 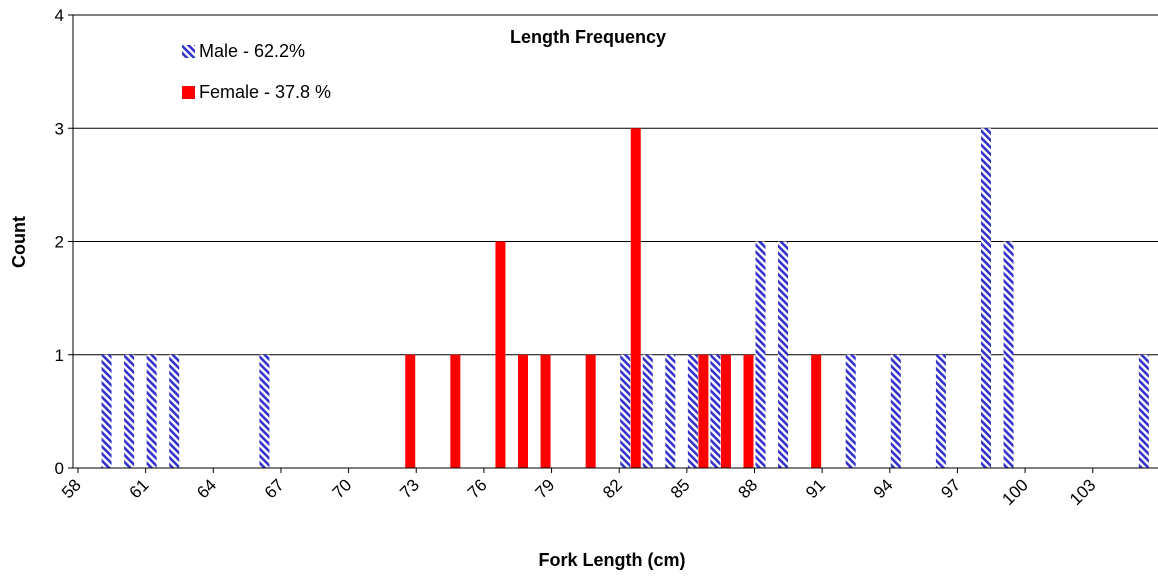 I want to click on x-axis-title: Fork Length (cm), so click(x=612, y=560).